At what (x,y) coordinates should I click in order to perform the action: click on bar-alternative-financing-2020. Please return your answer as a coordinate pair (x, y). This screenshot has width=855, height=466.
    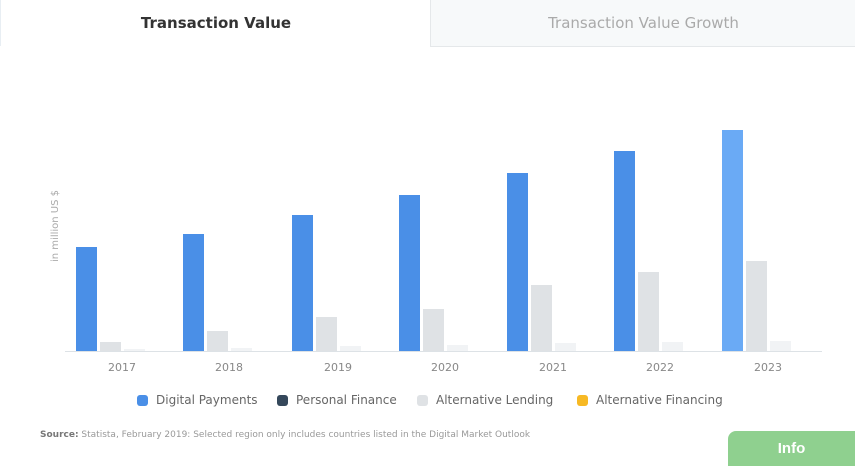
    Looking at the image, I should click on (457, 348).